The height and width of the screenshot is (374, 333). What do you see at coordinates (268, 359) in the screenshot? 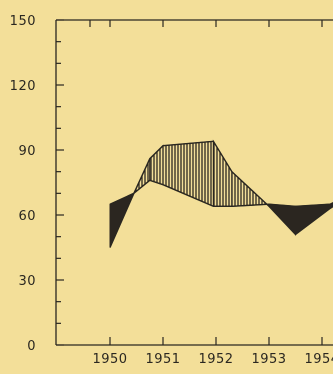
I see `x-tick-label-1953: 1953` at bounding box center [268, 359].